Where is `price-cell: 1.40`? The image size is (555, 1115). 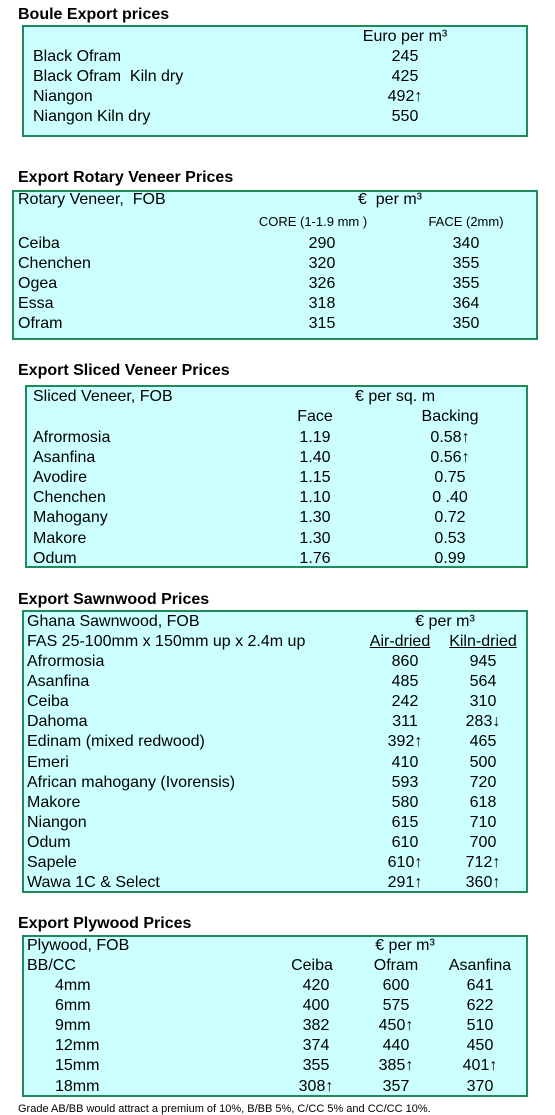 price-cell: 1.40 is located at coordinates (315, 458).